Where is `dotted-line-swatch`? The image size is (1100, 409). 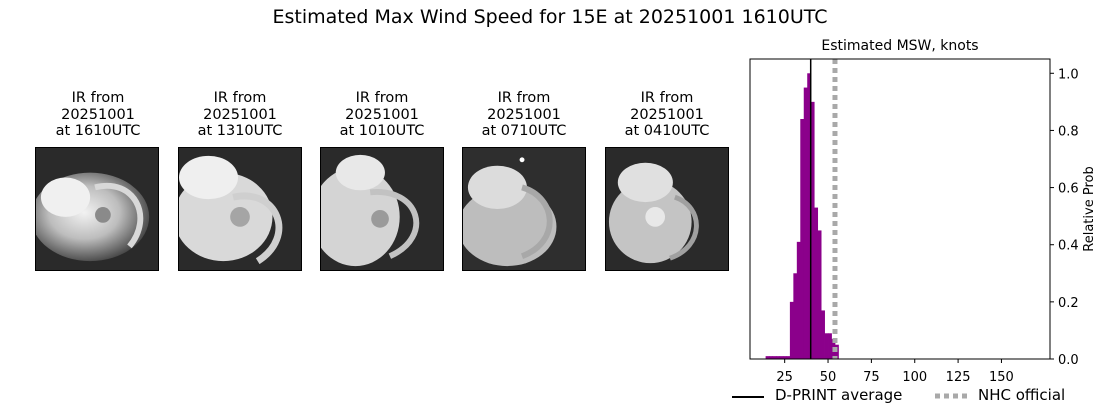
dotted-line-swatch is located at coordinates (951, 396).